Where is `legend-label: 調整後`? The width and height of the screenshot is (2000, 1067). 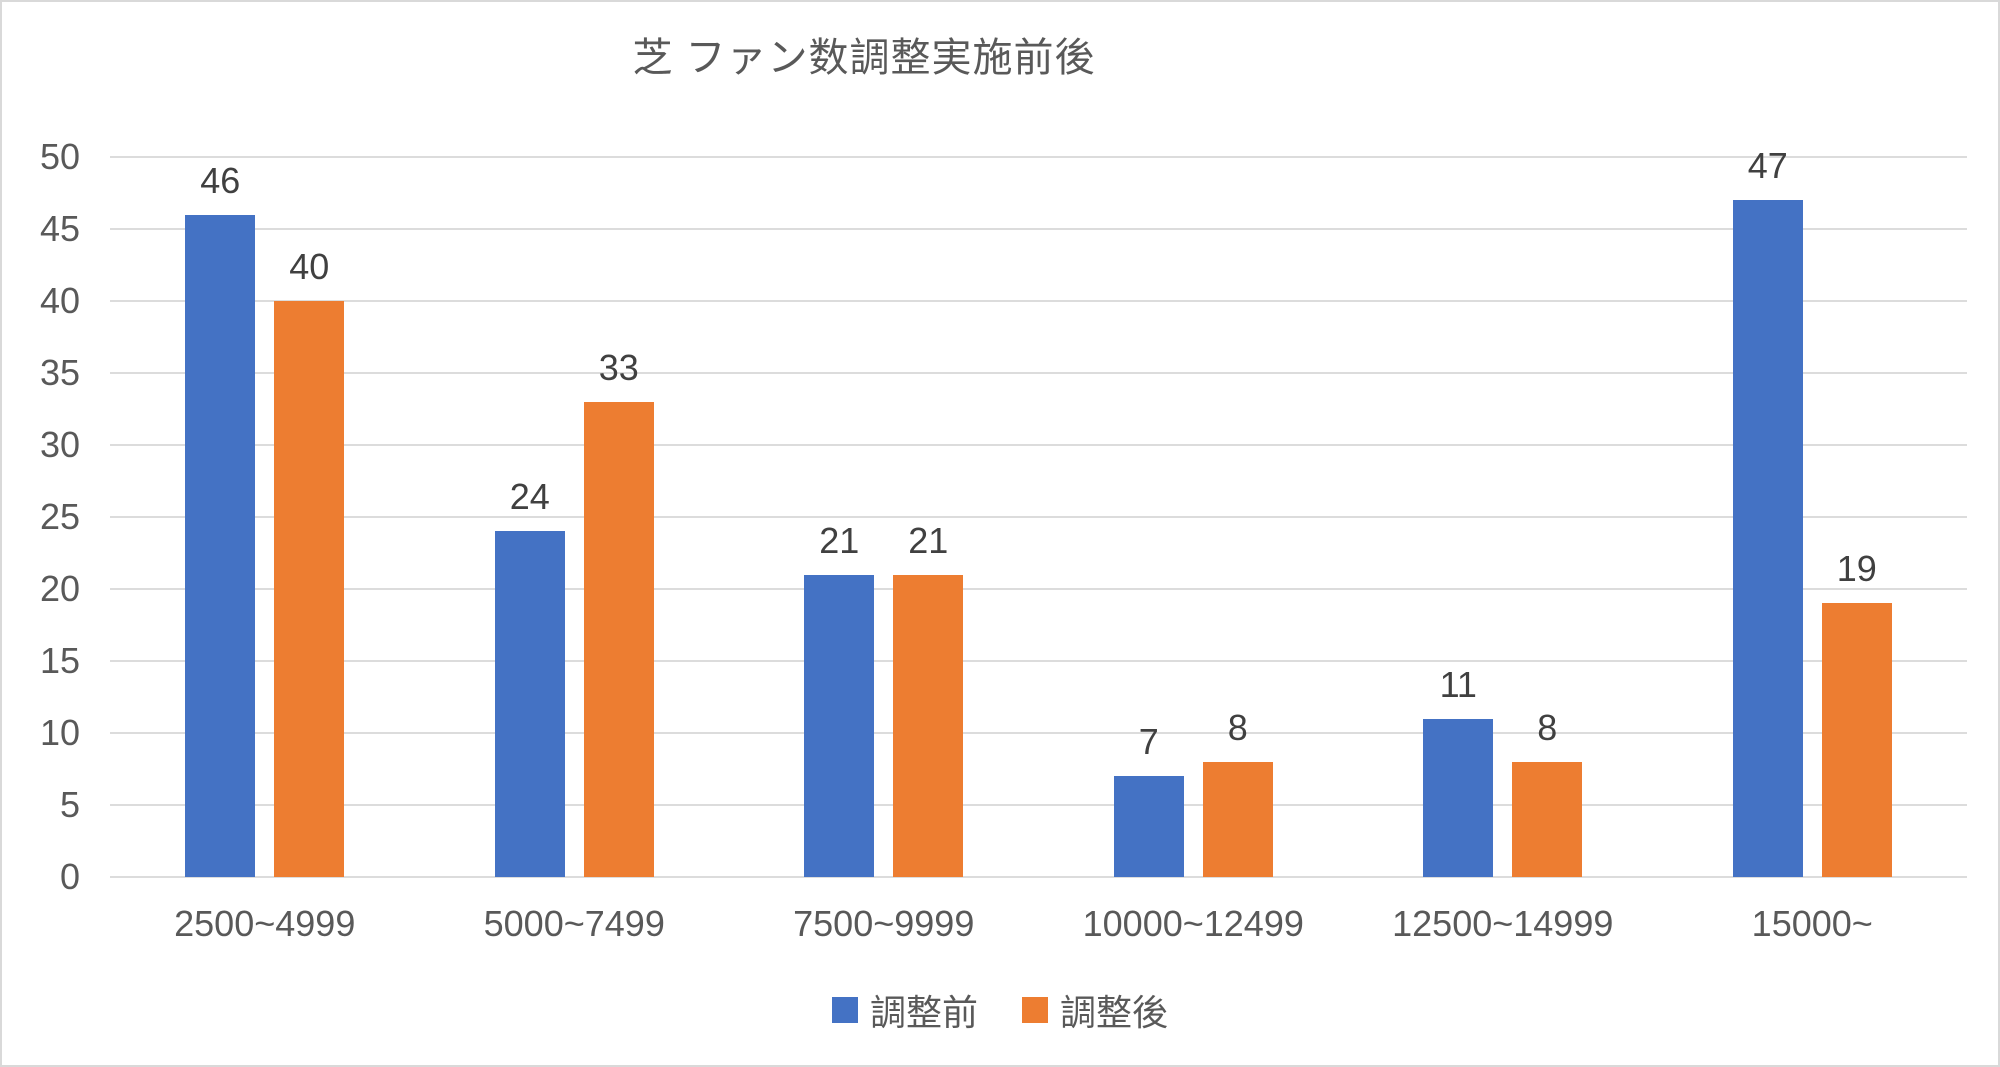 legend-label: 調整後 is located at coordinates (1114, 1012).